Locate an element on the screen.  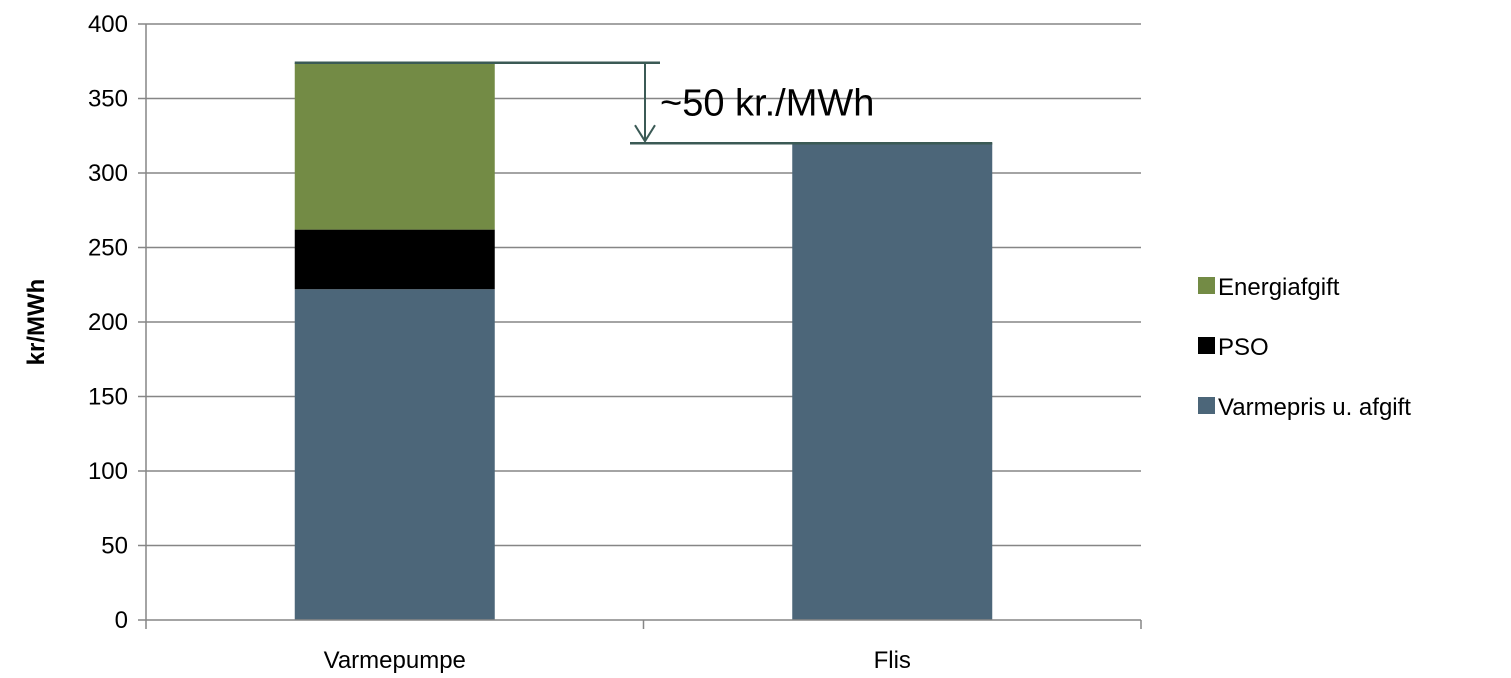
y-tick-label: 150 is located at coordinates (108, 397).